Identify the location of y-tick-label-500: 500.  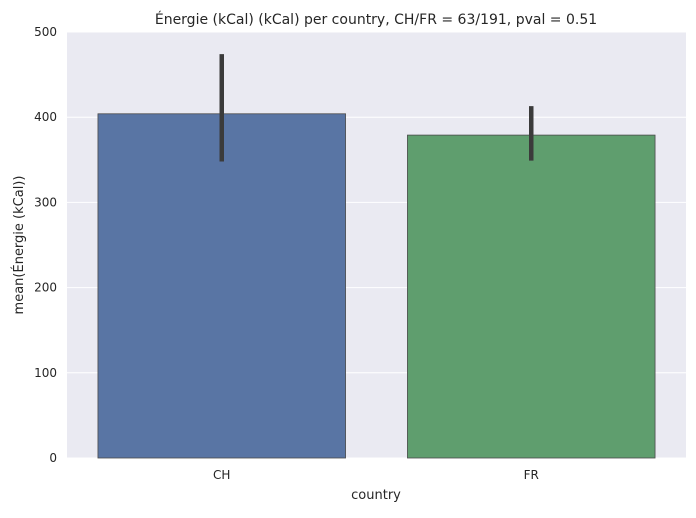
(45, 32).